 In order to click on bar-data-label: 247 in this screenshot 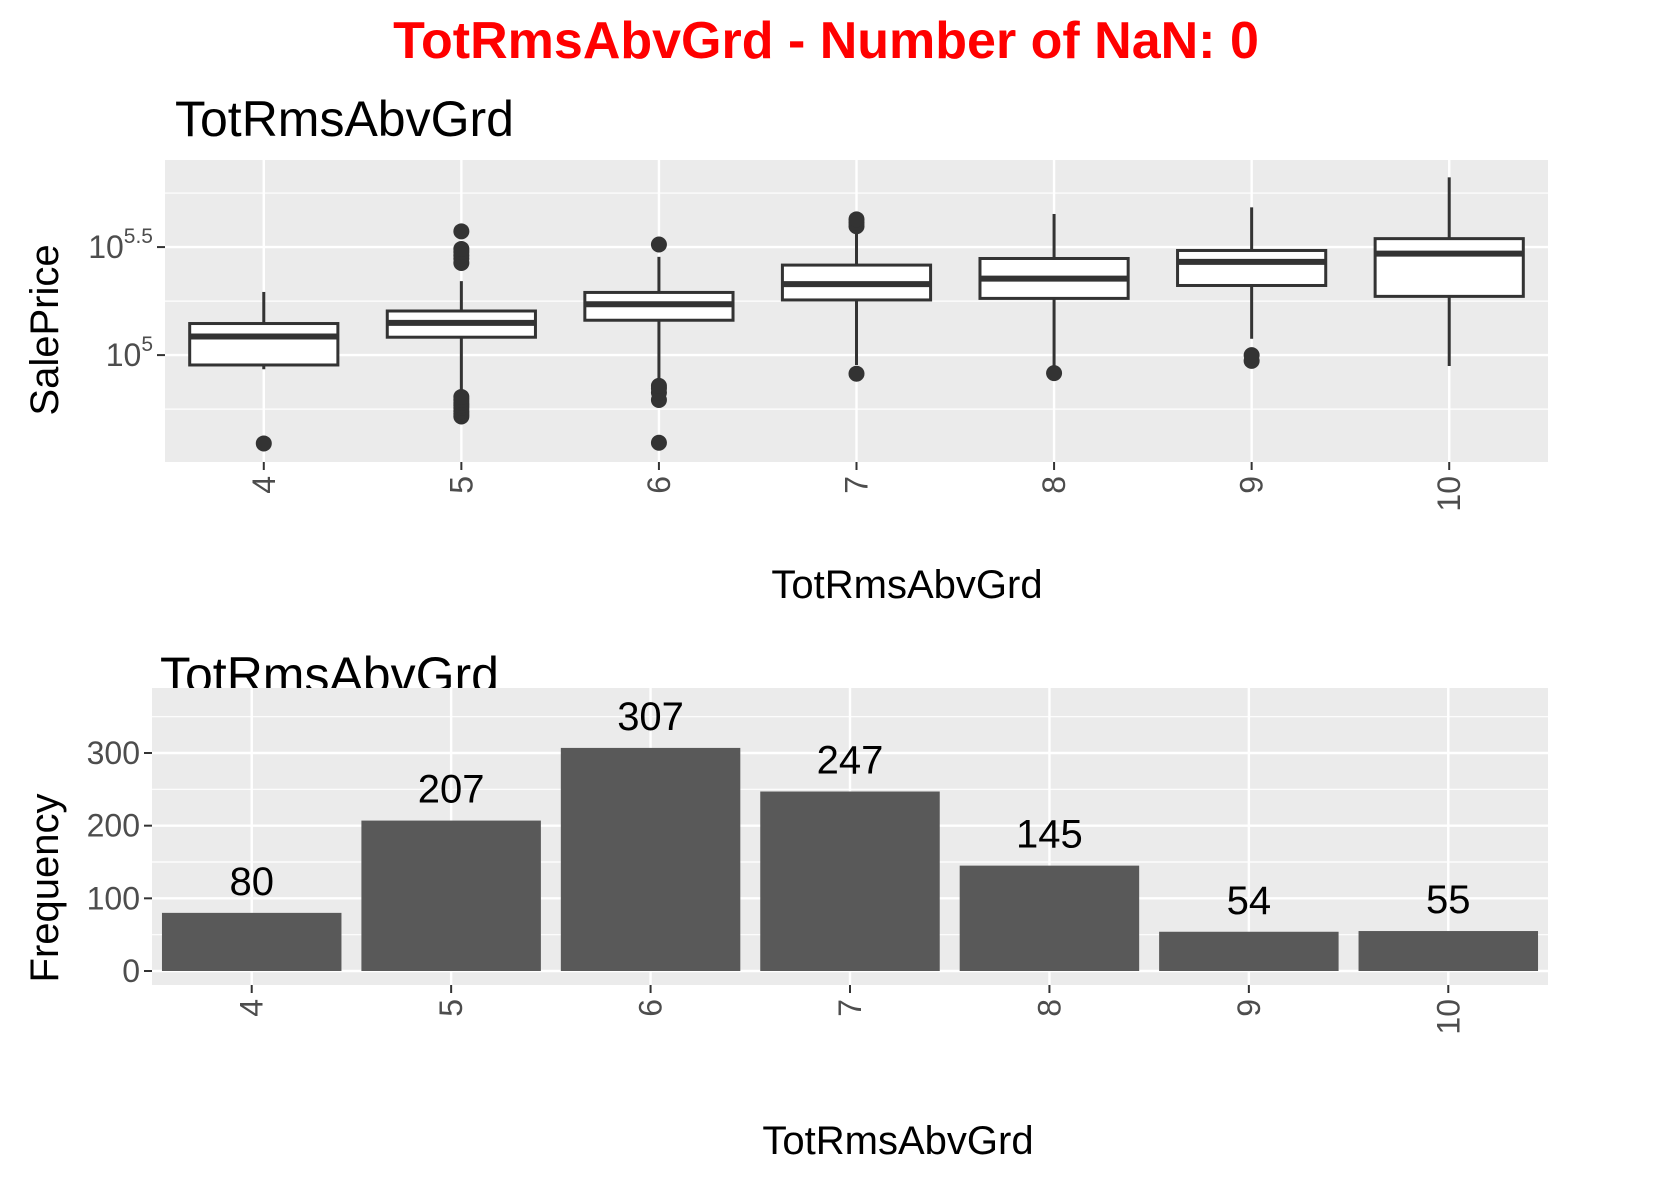, I will do `click(850, 761)`.